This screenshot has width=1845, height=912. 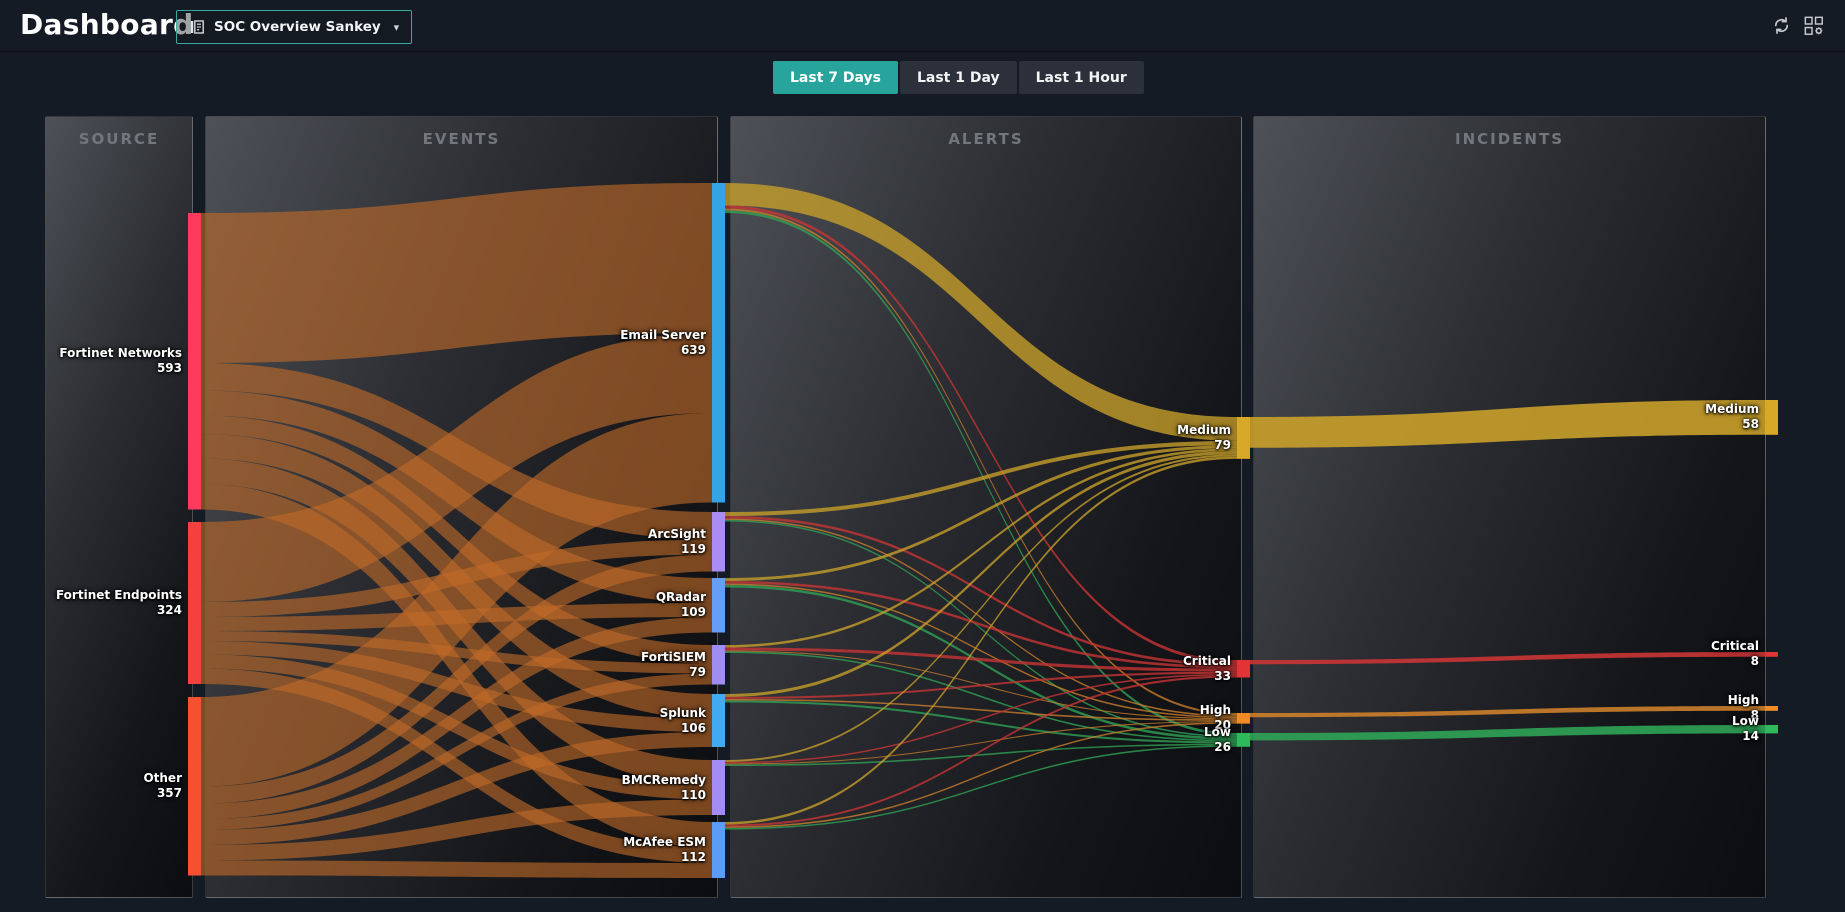 I want to click on flow-fortinet_endpoints-mcafee_esm, so click(x=456, y=766).